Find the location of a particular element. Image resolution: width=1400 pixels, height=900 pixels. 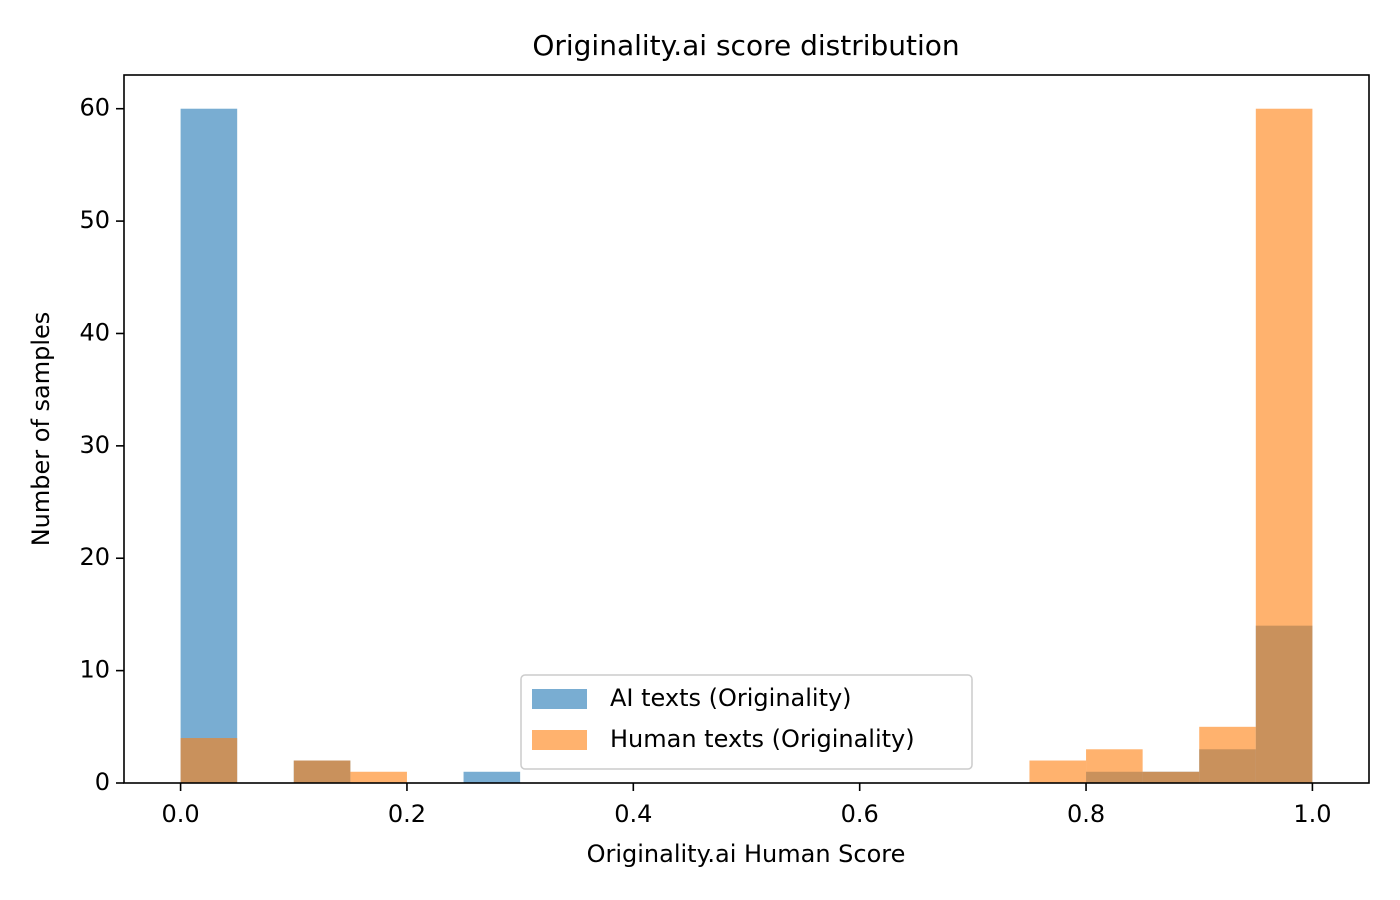

legend-label: Human texts (Originality) is located at coordinates (762, 739).